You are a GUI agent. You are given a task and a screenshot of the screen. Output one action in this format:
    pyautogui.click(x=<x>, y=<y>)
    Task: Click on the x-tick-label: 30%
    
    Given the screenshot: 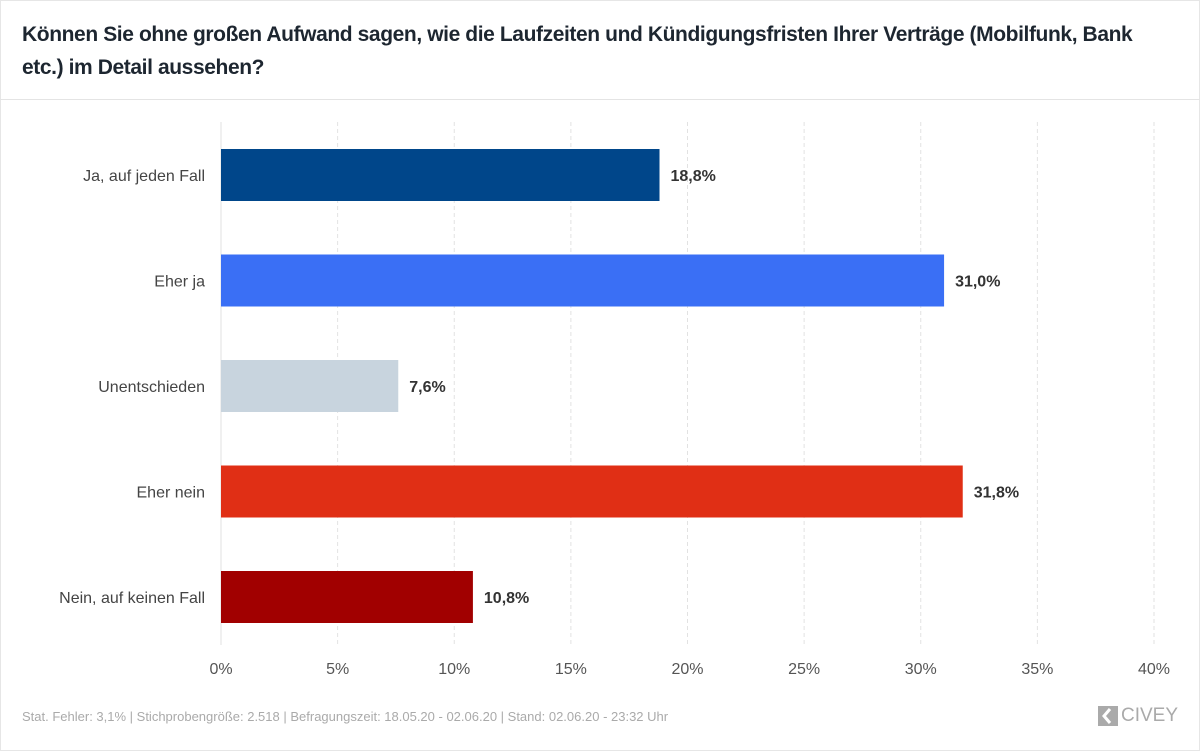 What is the action you would take?
    pyautogui.click(x=921, y=669)
    